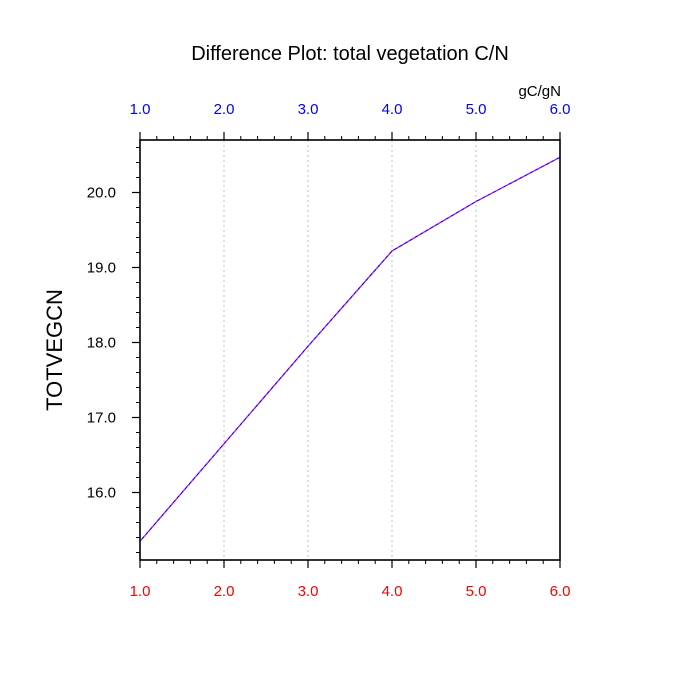  What do you see at coordinates (308, 591) in the screenshot?
I see `x-tick-label-bottom-2: 3.0` at bounding box center [308, 591].